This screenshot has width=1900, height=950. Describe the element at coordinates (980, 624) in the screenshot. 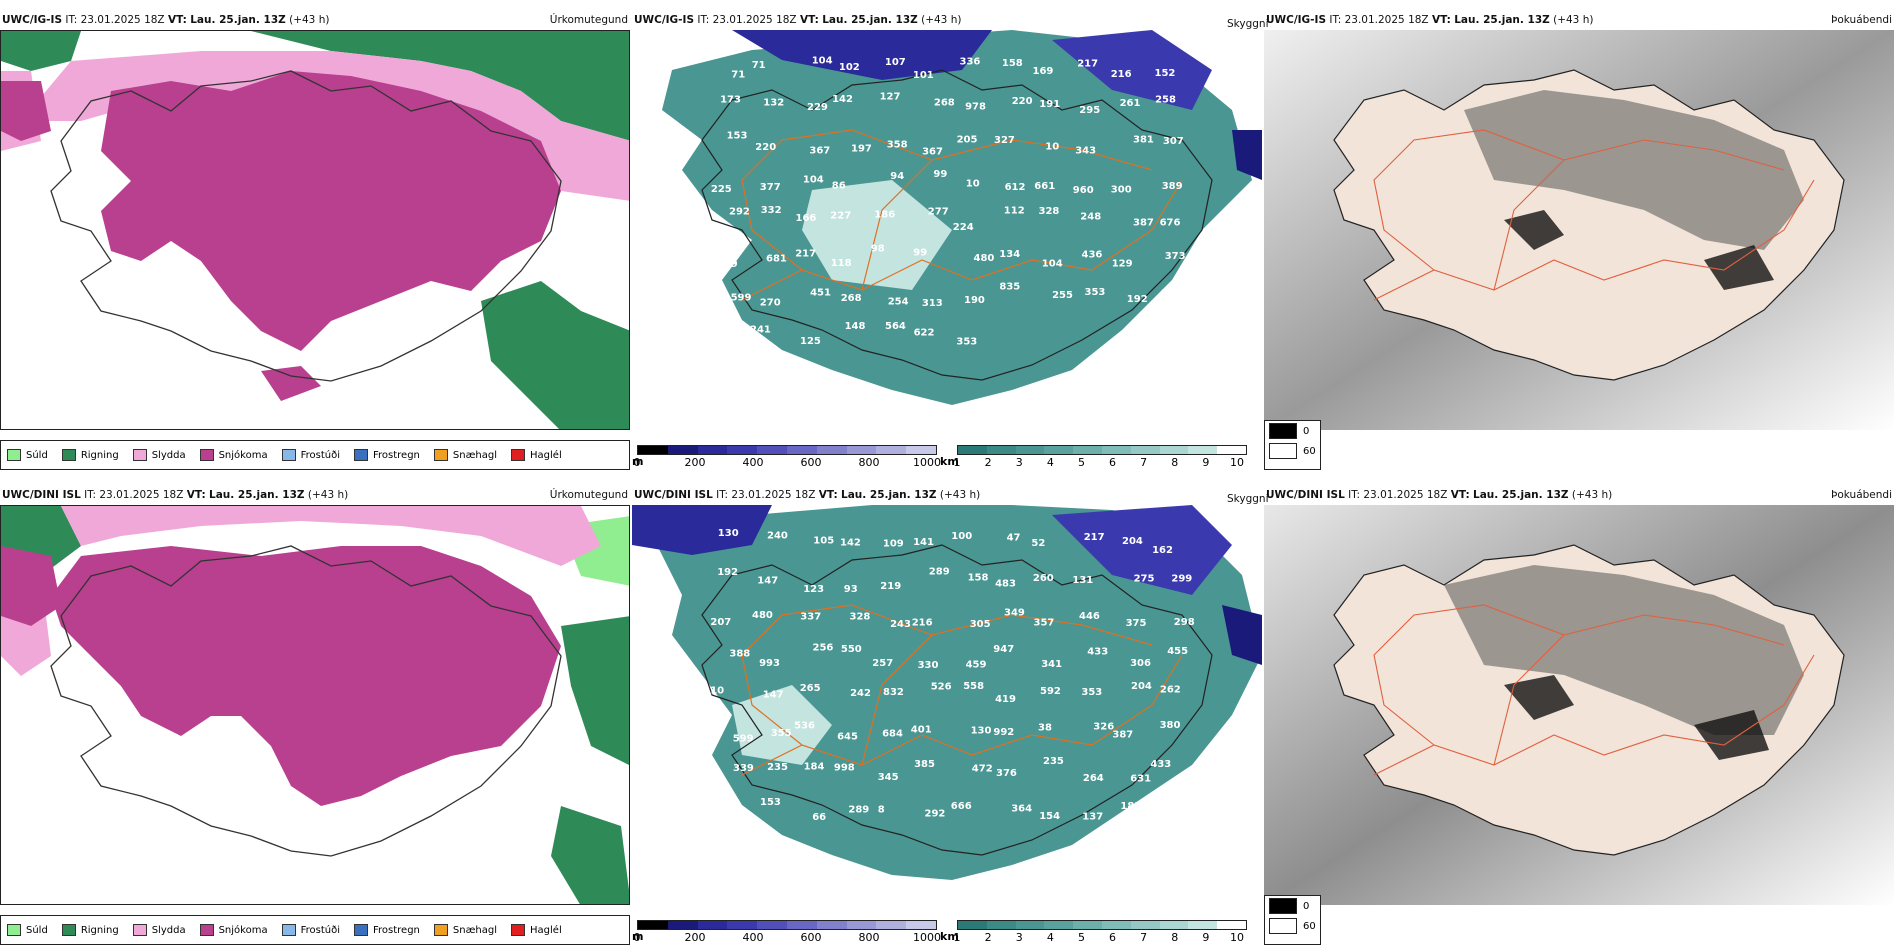

I see `cloud-base-label: 305` at that location.